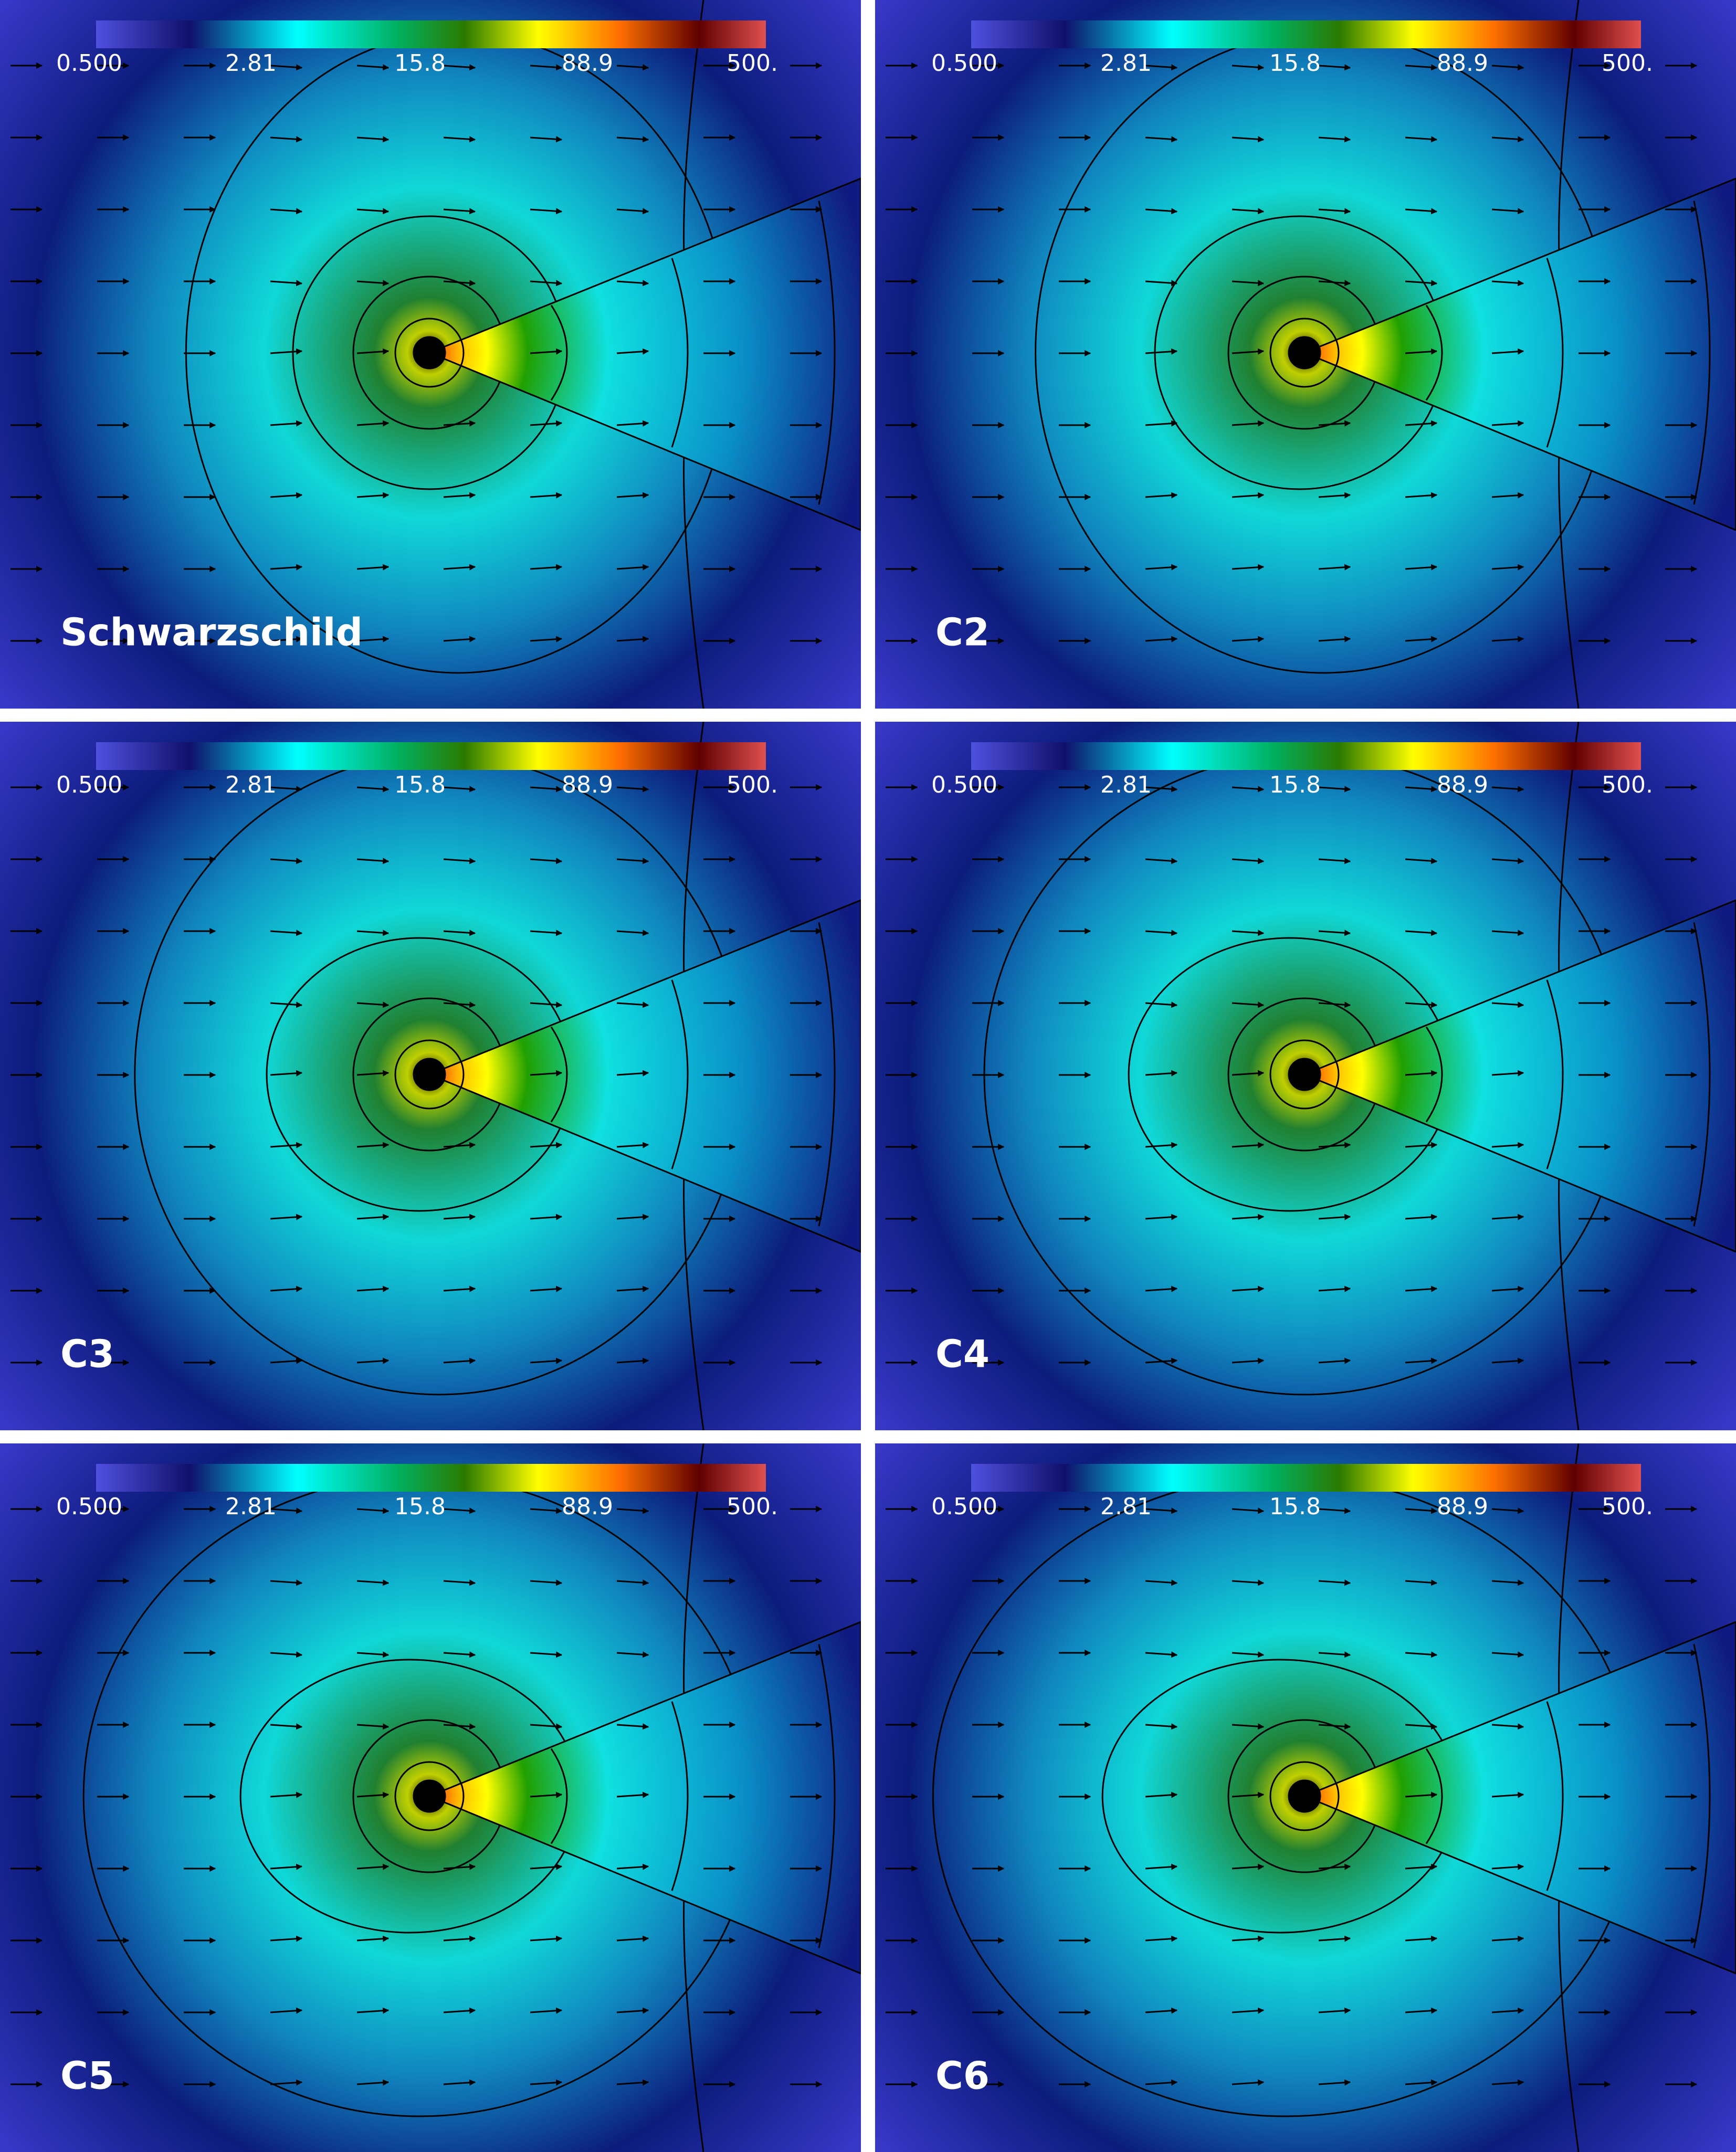  What do you see at coordinates (587, 64) in the screenshot?
I see `colorbar-tick-label: 88.9` at bounding box center [587, 64].